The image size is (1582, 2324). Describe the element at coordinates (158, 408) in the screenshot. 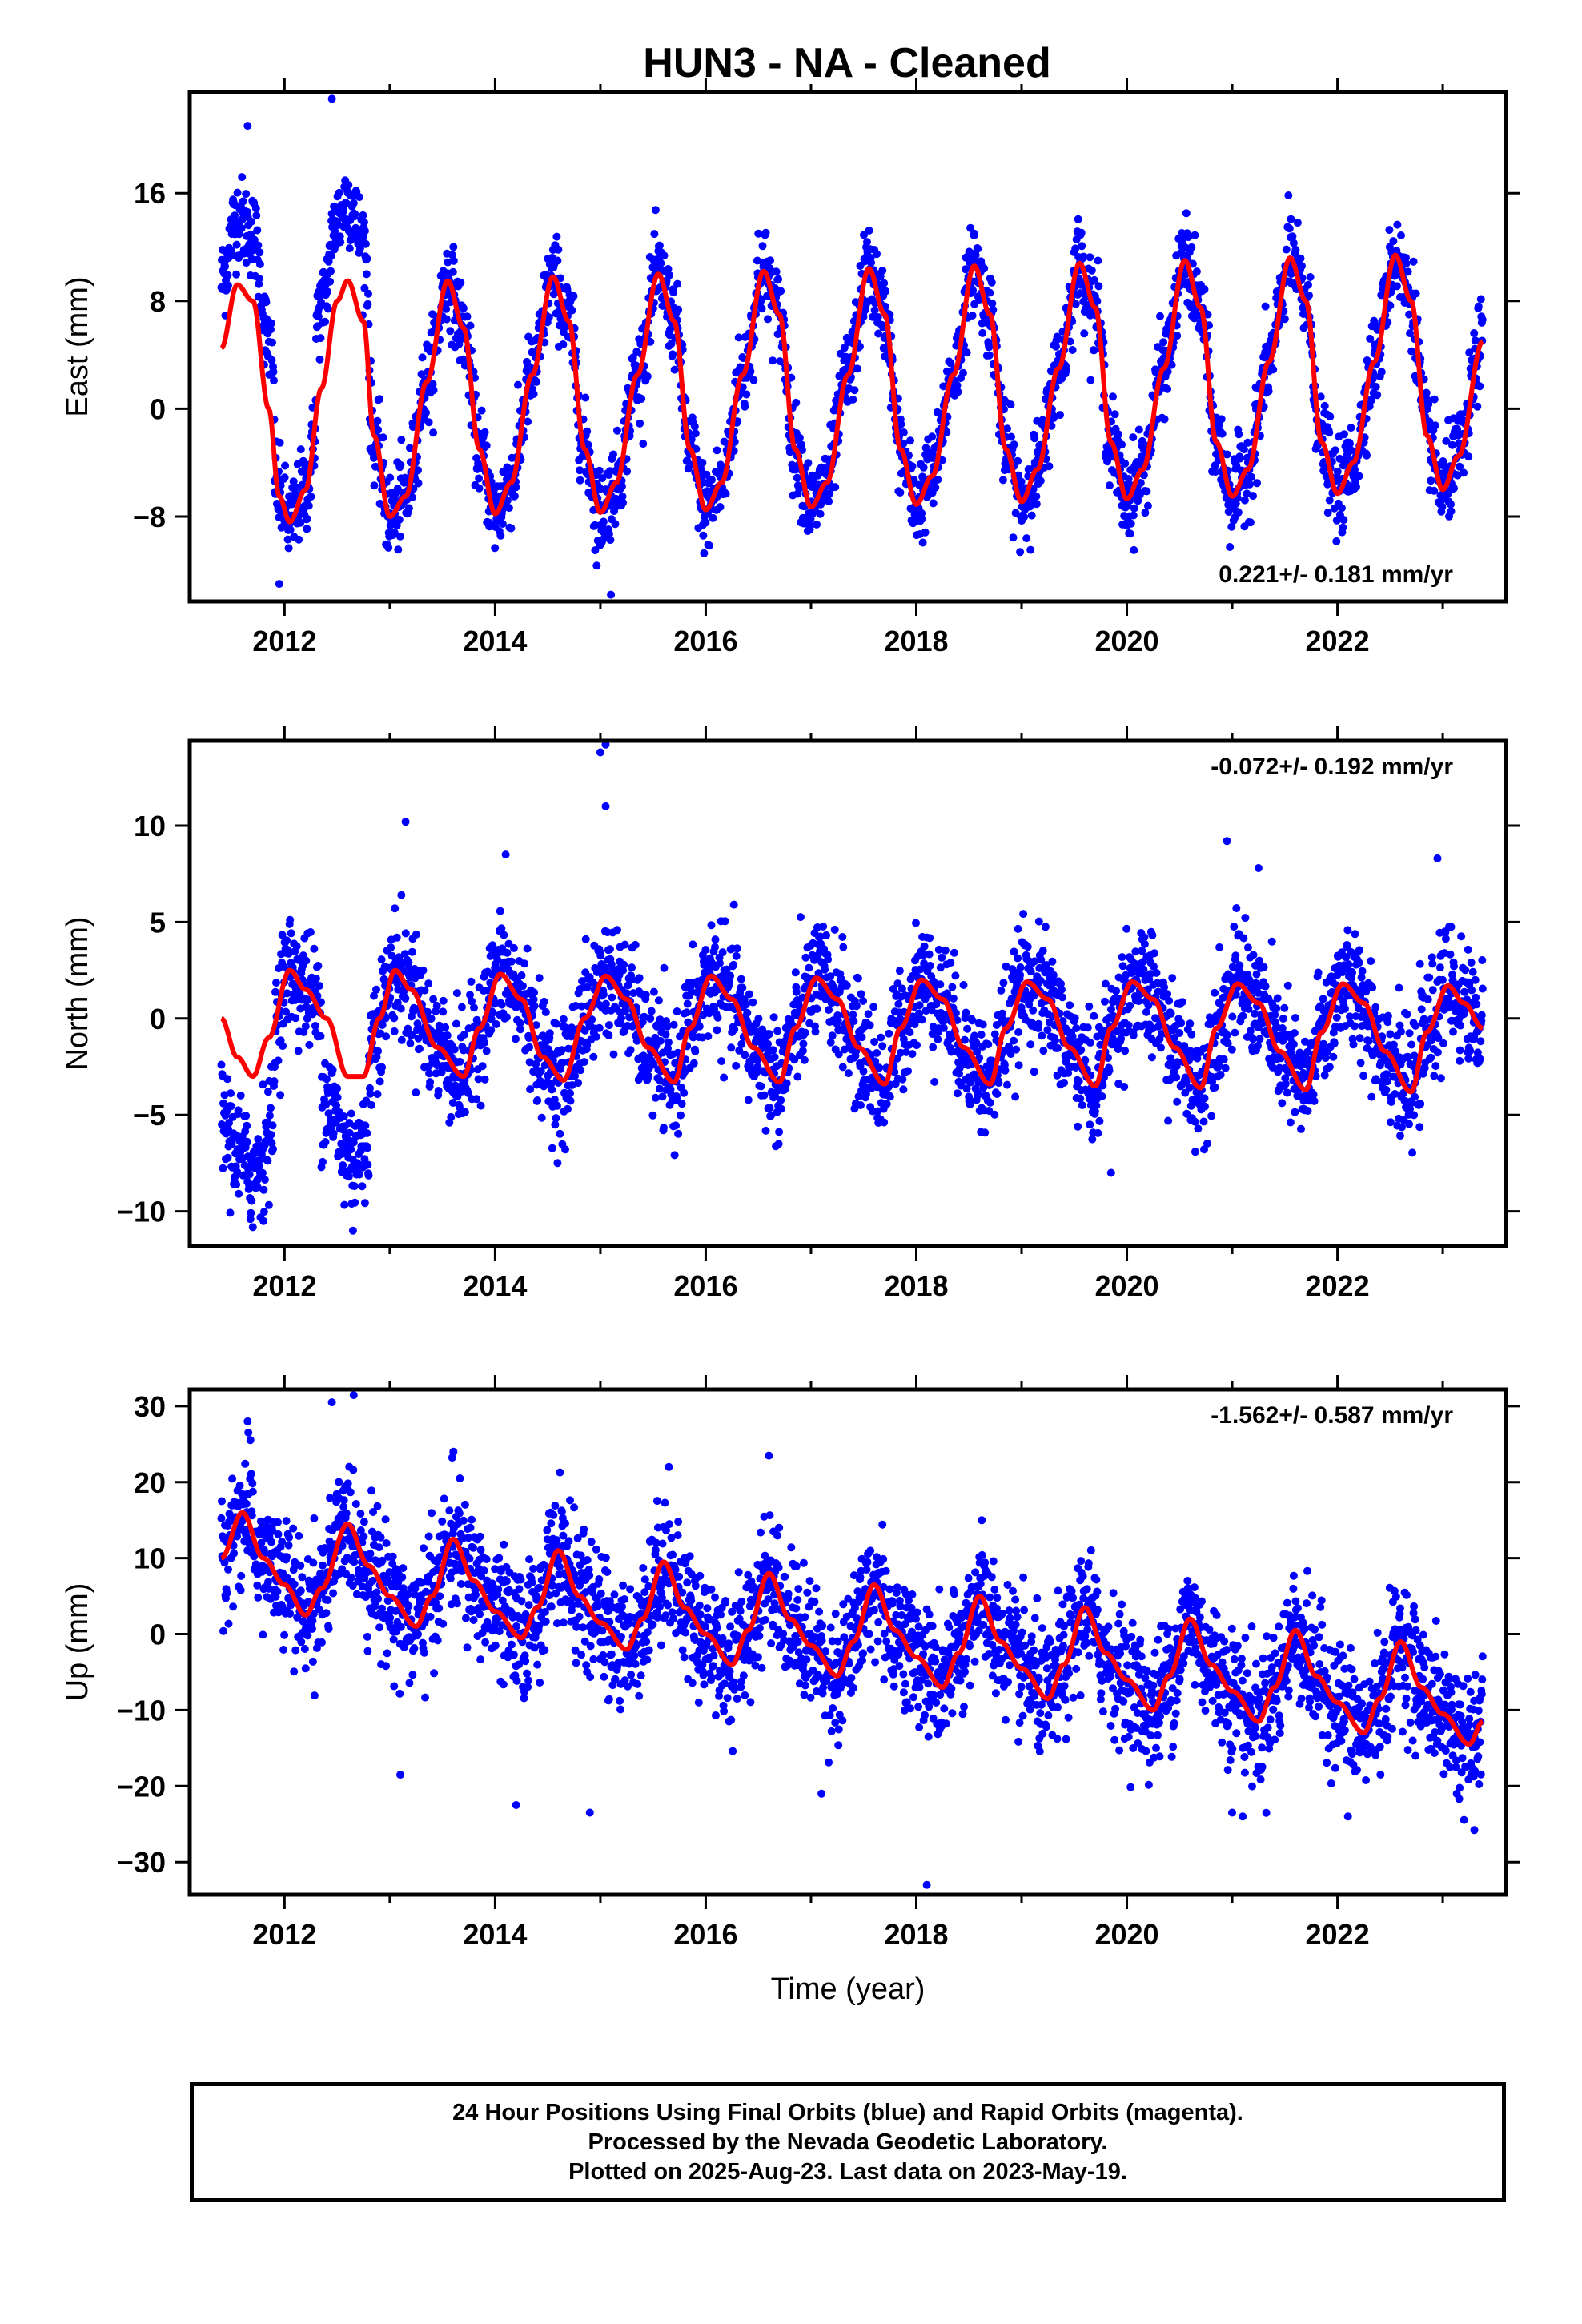

I see `east-y-tick-label: 0` at that location.